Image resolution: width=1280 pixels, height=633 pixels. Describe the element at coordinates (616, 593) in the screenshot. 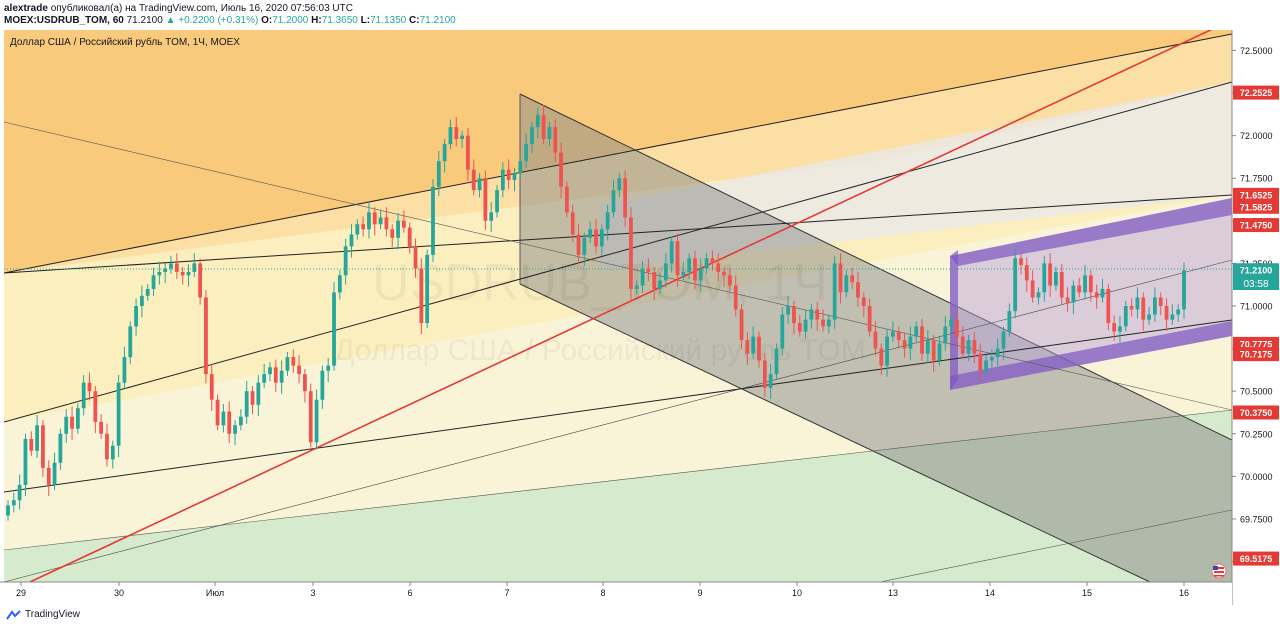

I see `time-axis` at that location.